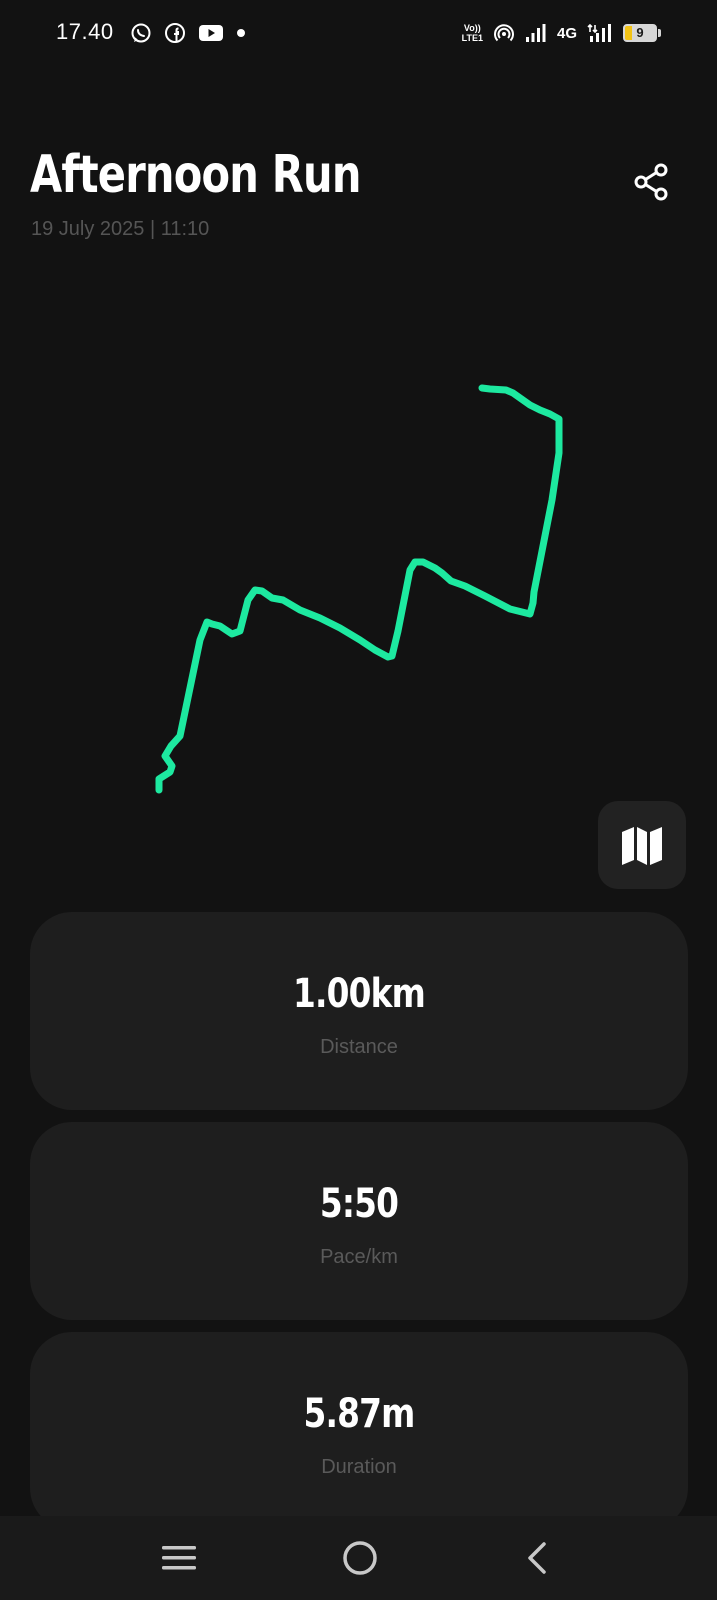  I want to click on system-nav-bar, so click(358, 1558).